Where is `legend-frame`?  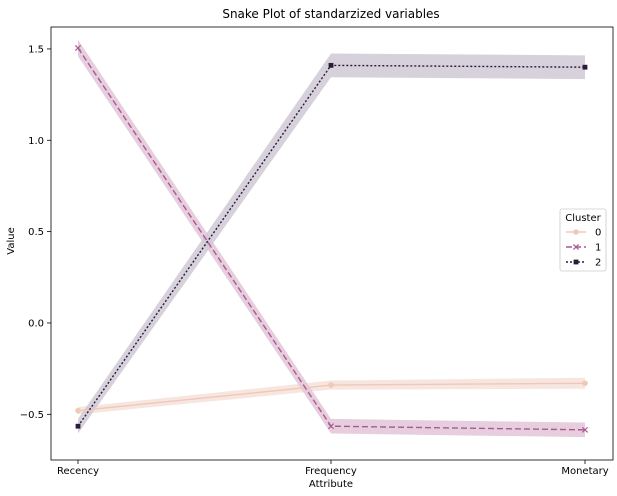 legend-frame is located at coordinates (583, 240).